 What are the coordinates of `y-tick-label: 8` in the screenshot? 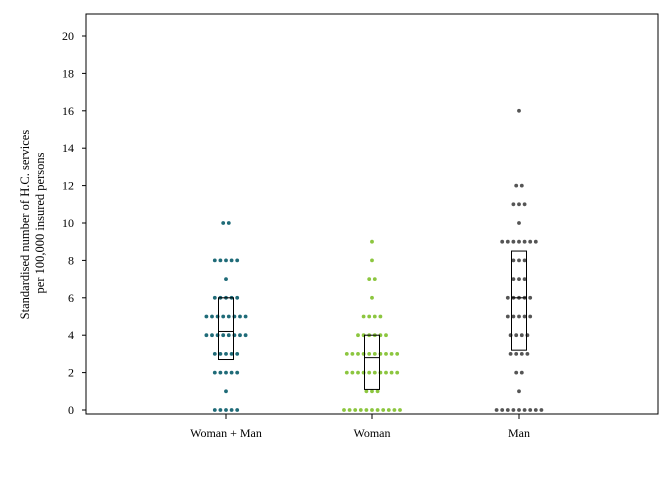 It's located at (71, 260).